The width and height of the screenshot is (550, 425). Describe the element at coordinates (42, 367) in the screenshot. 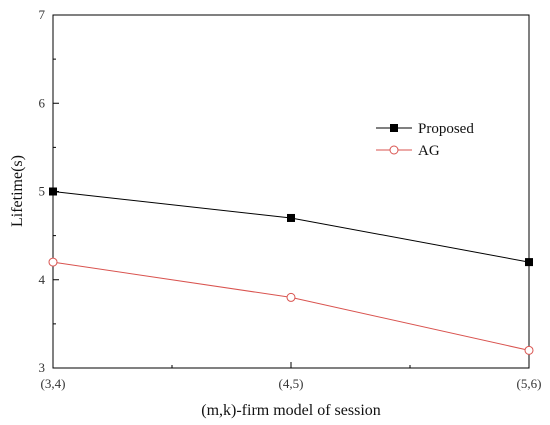

I see `y-tick-label: 3` at that location.